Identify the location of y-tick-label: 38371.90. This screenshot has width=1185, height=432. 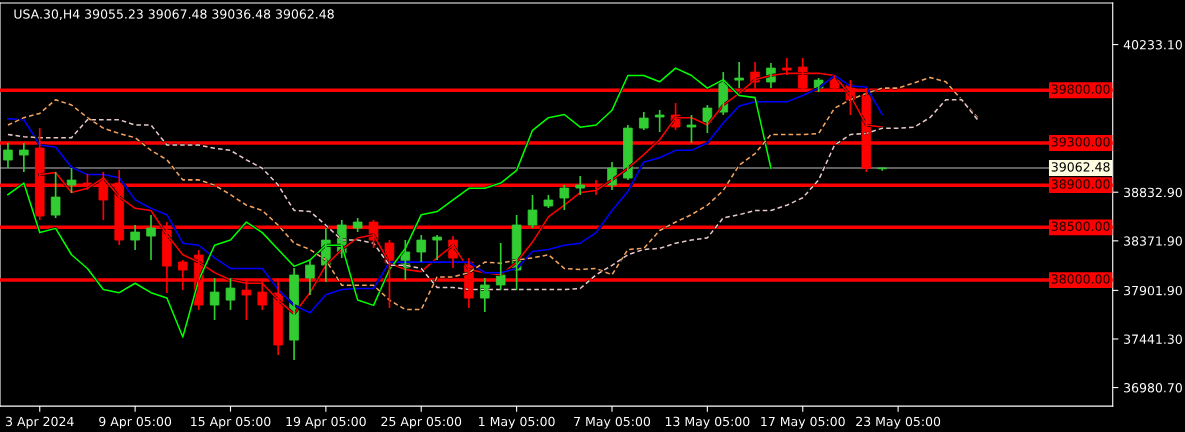
(1153, 241).